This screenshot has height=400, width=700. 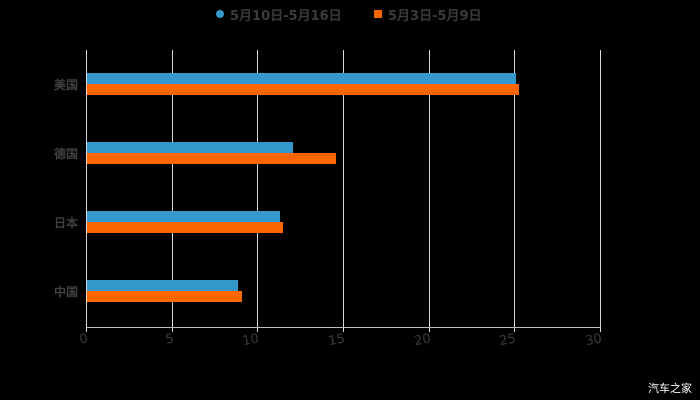 I want to click on x-axis-line, so click(x=343, y=327).